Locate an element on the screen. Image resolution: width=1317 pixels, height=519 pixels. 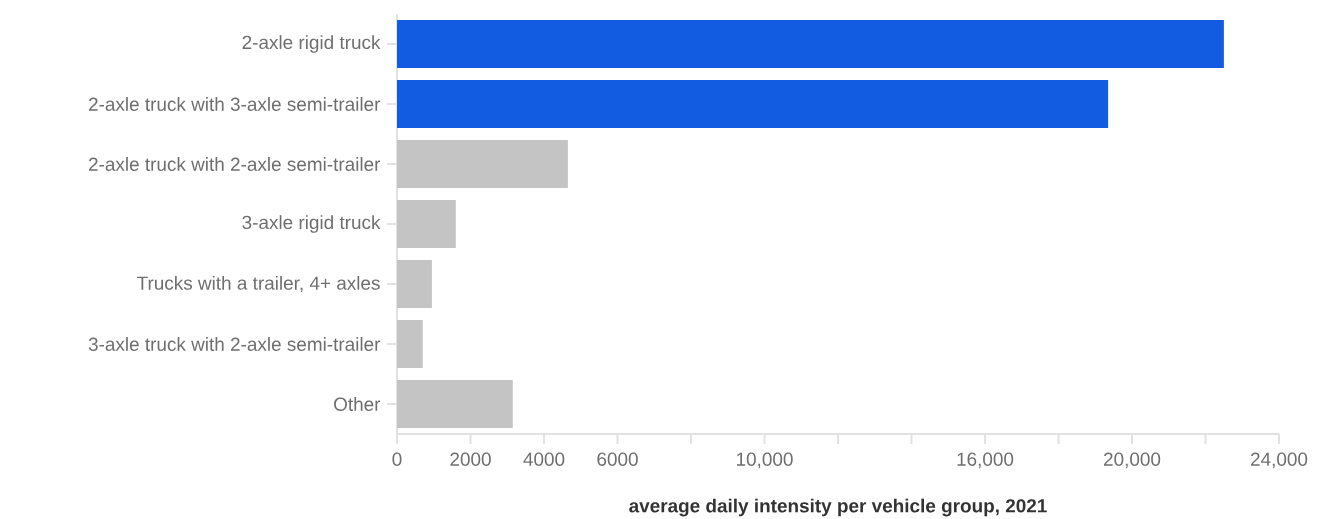
x-tick-label: 24,000 is located at coordinates (1279, 460).